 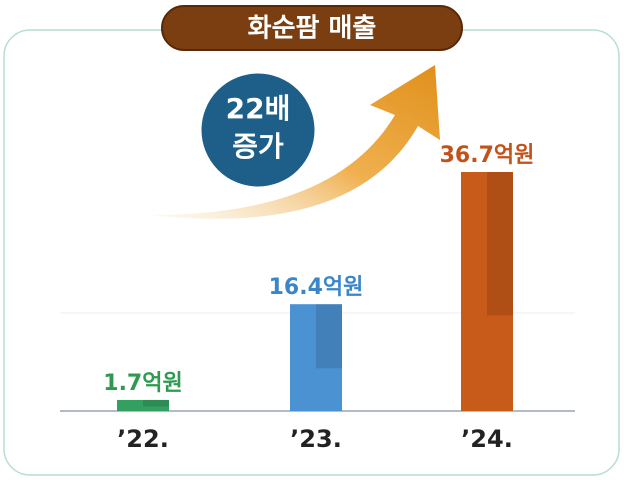 I want to click on value-label: 36.7억원, so click(x=487, y=155).